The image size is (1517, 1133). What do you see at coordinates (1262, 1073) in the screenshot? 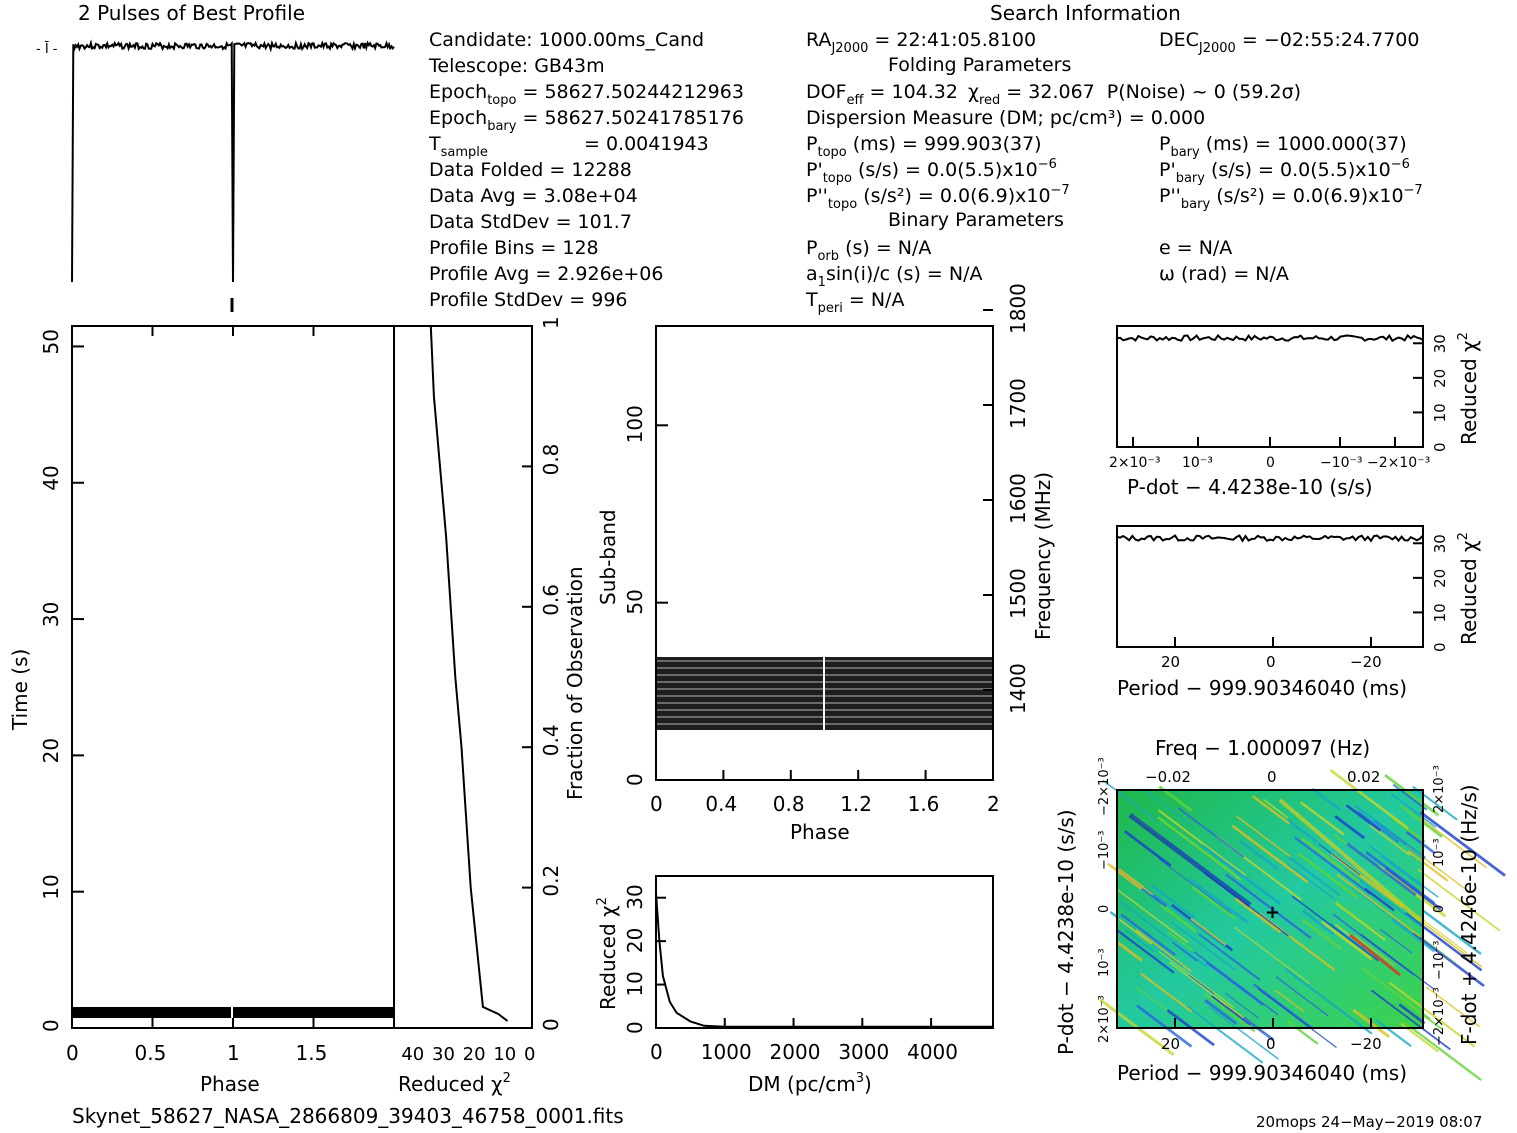
I see `p-pdot-map-xlabel: Period − 999.90346040 (ms)` at bounding box center [1262, 1073].